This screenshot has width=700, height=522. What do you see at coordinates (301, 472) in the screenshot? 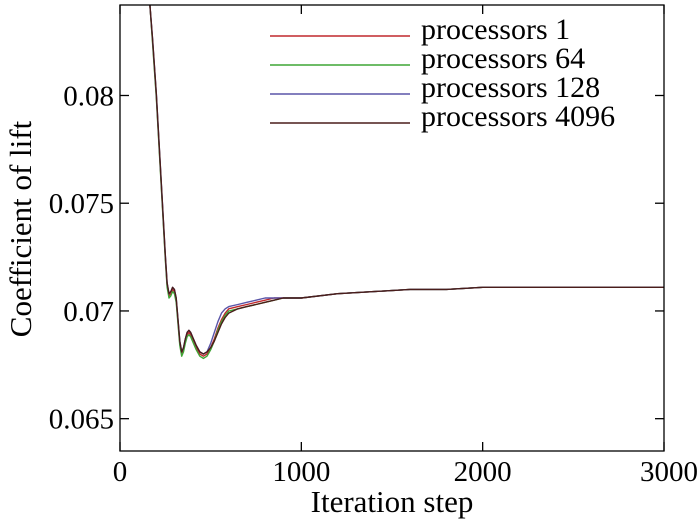
I see `x-tick-label: 1000` at bounding box center [301, 472].